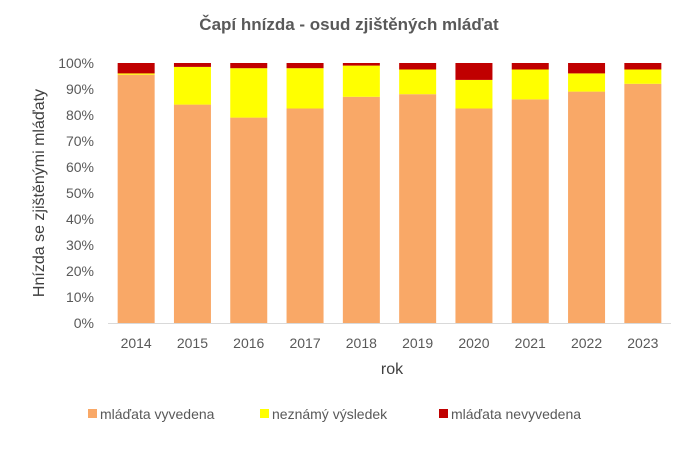 The width and height of the screenshot is (699, 451). What do you see at coordinates (192, 343) in the screenshot?
I see `x-tick-label: 2015` at bounding box center [192, 343].